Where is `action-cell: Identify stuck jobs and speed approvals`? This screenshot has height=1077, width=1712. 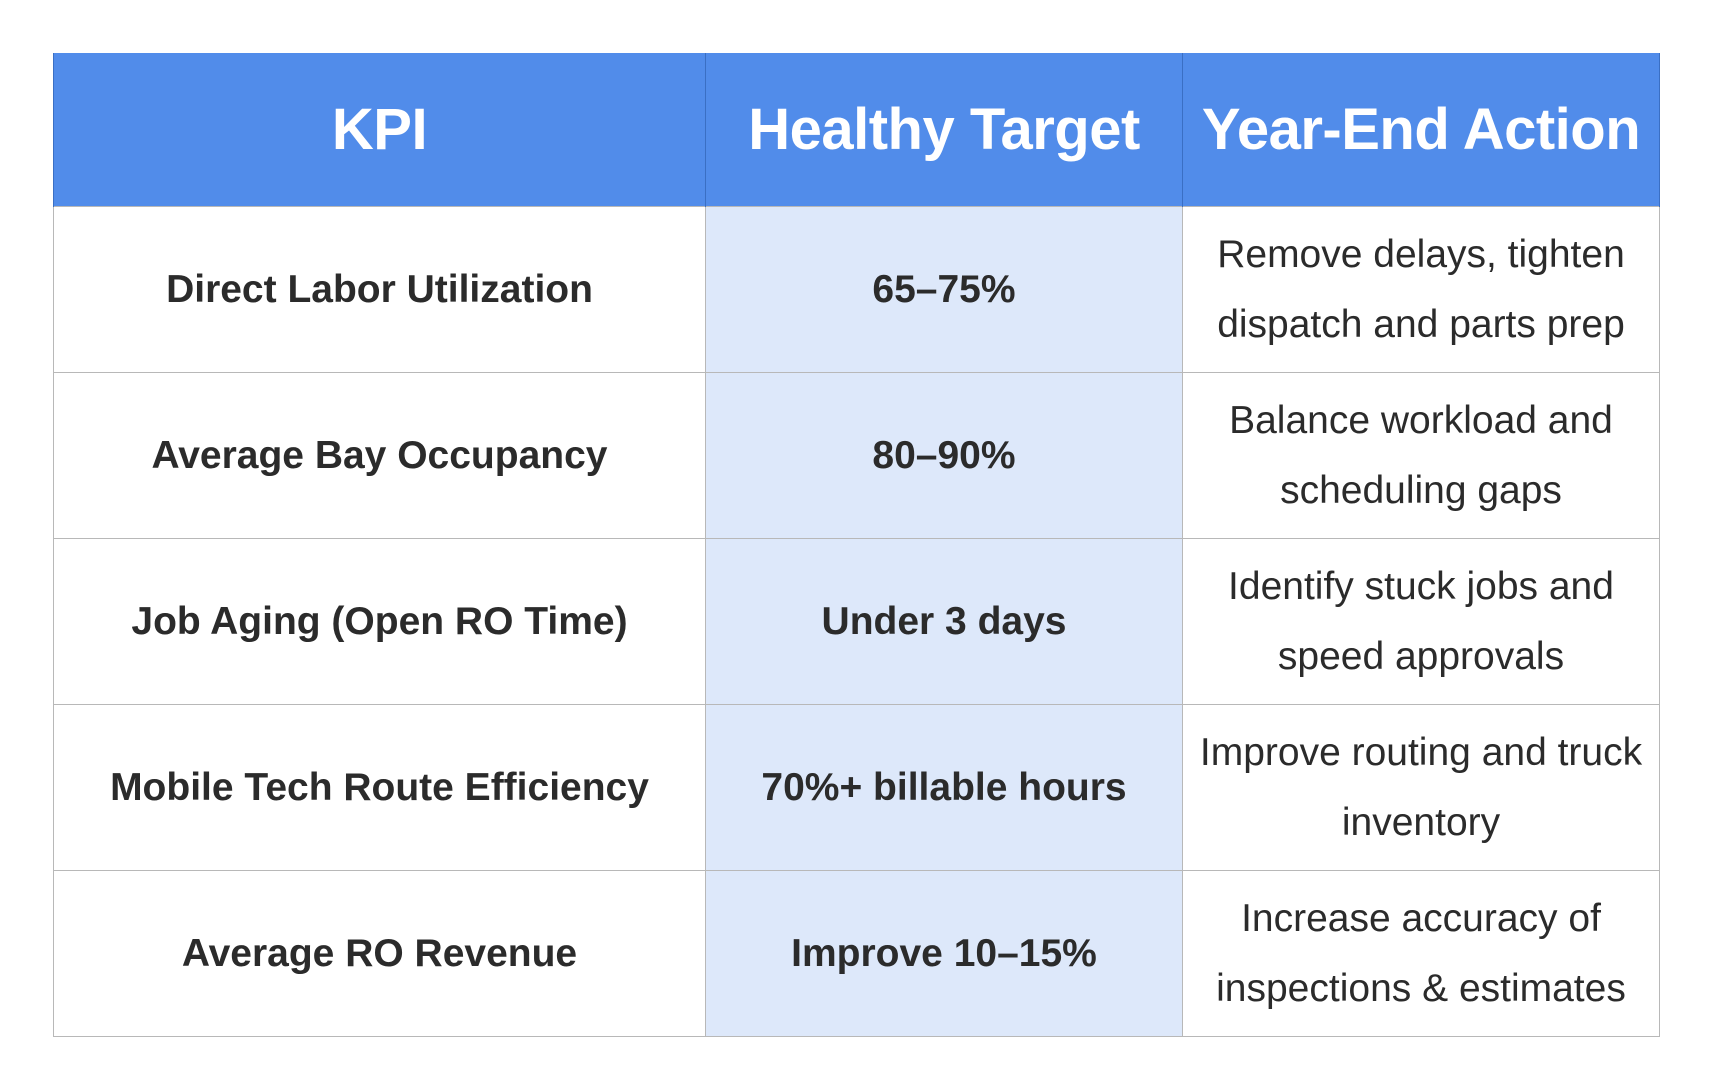
action-cell: Identify stuck jobs and speed approvals is located at coordinates (1421, 621).